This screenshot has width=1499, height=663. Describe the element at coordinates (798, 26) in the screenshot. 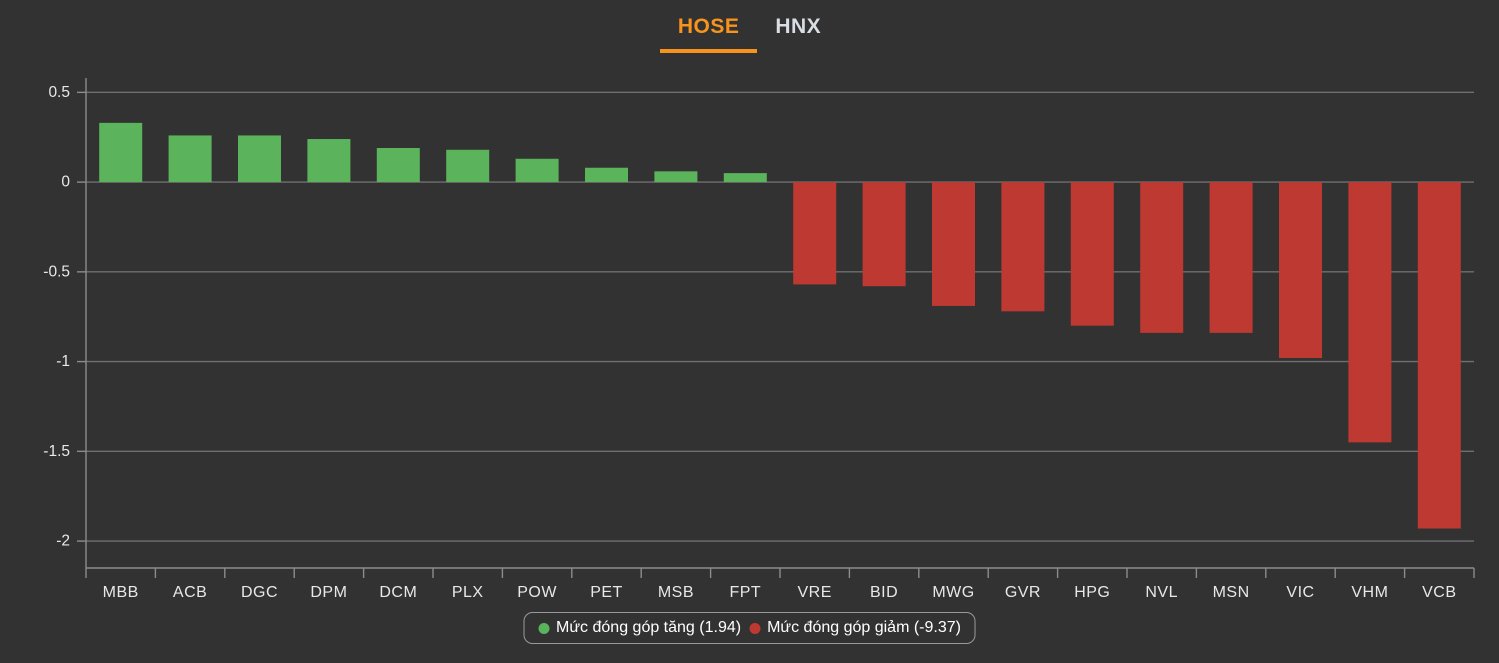

I see `tab-hnx: HNX` at that location.